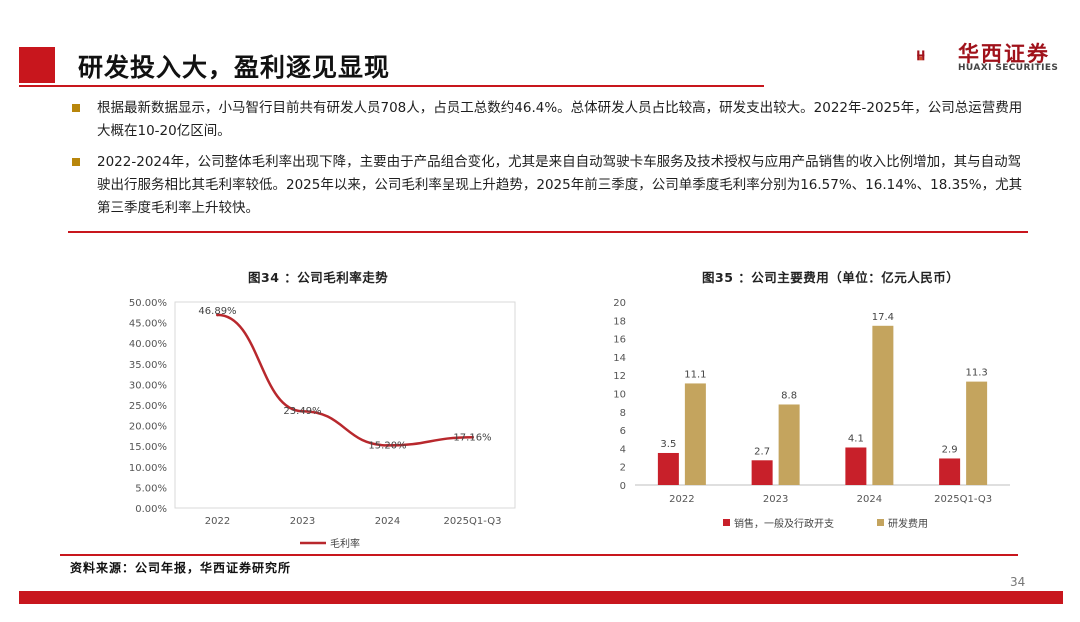 The width and height of the screenshot is (1080, 622). Describe the element at coordinates (695, 374) in the screenshot. I see `data-label: 11.1` at that location.